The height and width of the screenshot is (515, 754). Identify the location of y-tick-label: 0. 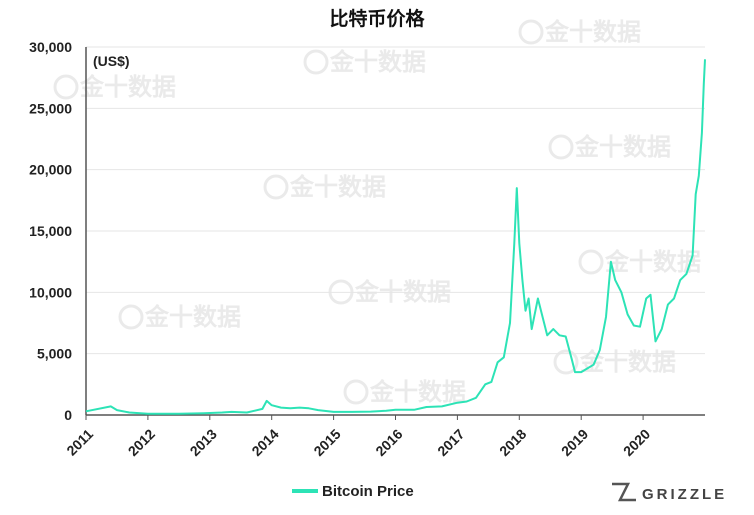
(68, 415).